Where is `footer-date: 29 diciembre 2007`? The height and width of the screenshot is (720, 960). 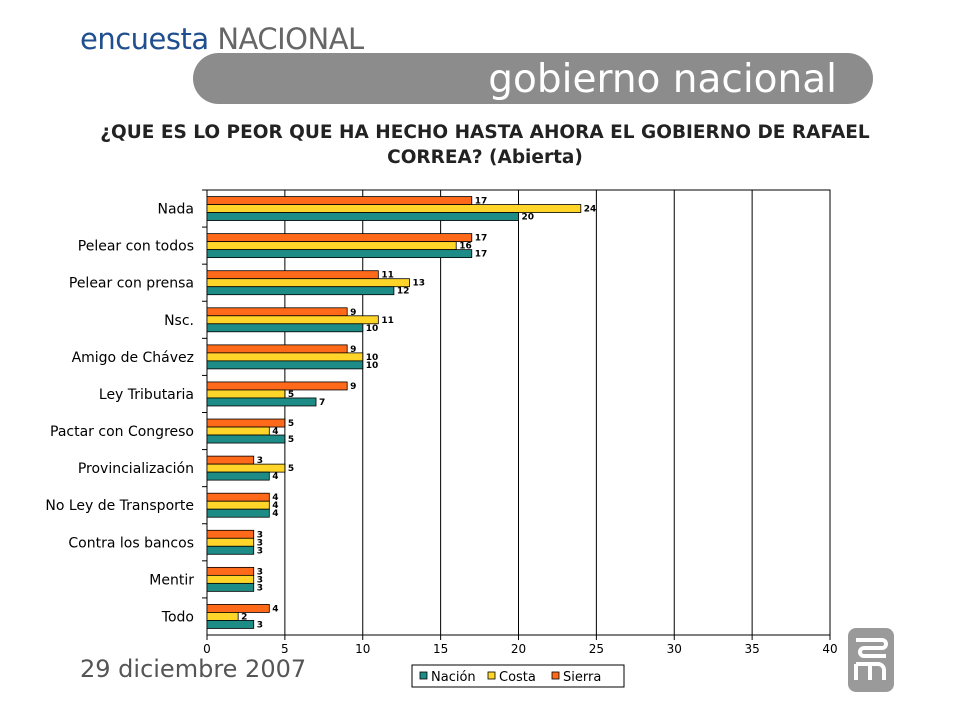
footer-date: 29 diciembre 2007 is located at coordinates (193, 669).